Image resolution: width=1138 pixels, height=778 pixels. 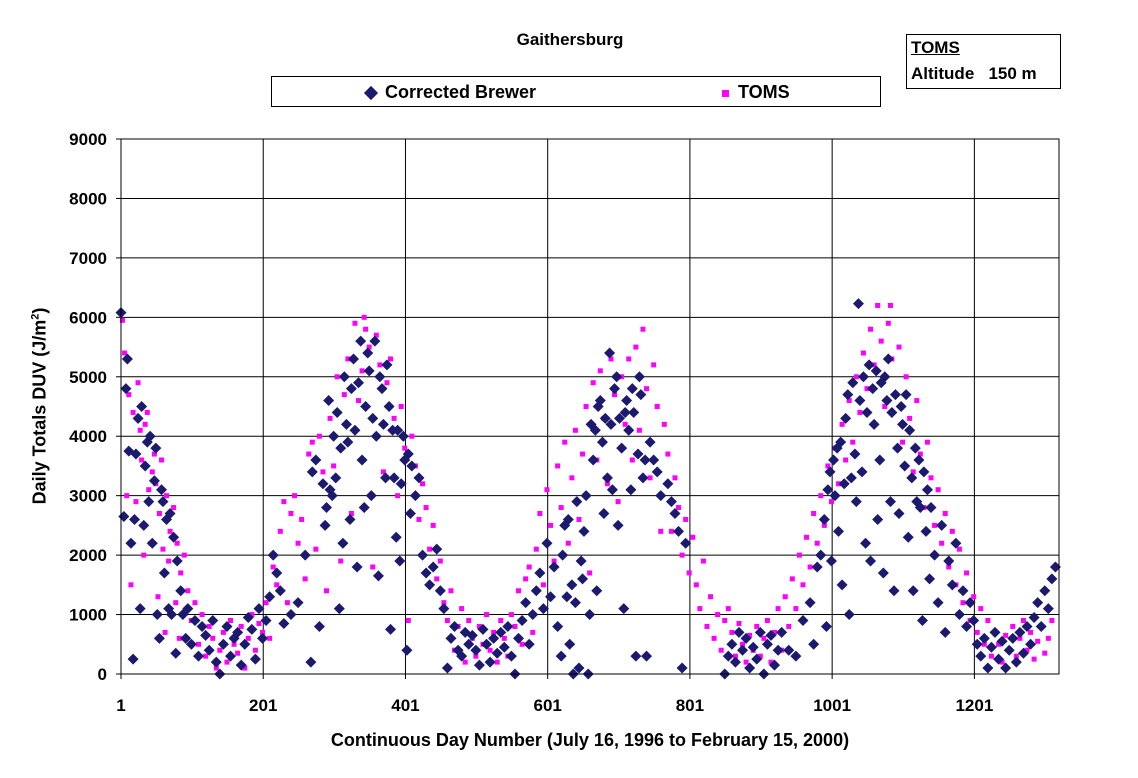 What do you see at coordinates (405, 705) in the screenshot?
I see `x-tick-label: 401` at bounding box center [405, 705].